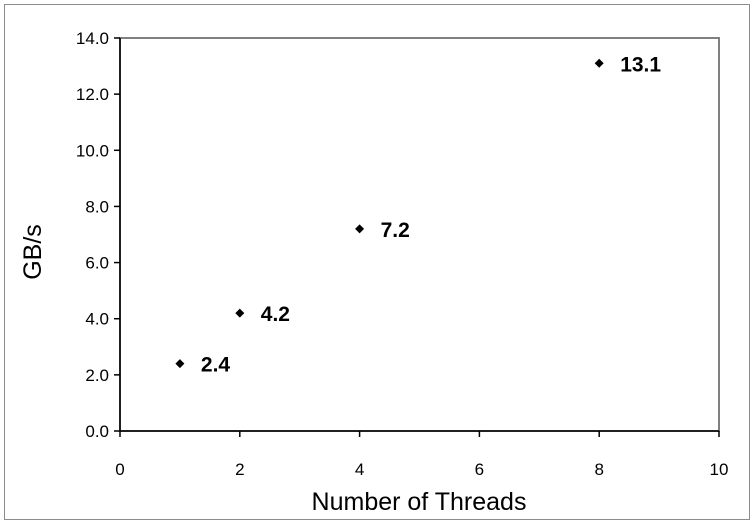 The width and height of the screenshot is (756, 526). Describe the element at coordinates (33, 252) in the screenshot. I see `y-axis-title: GB/s` at that location.